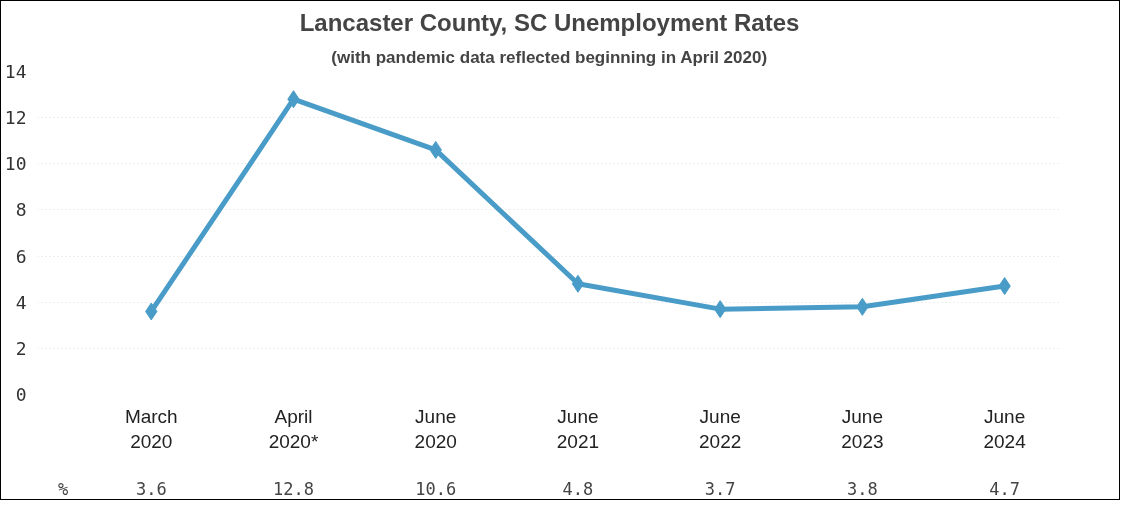  What do you see at coordinates (21, 394) in the screenshot?
I see `y-tick-label: 0` at bounding box center [21, 394].